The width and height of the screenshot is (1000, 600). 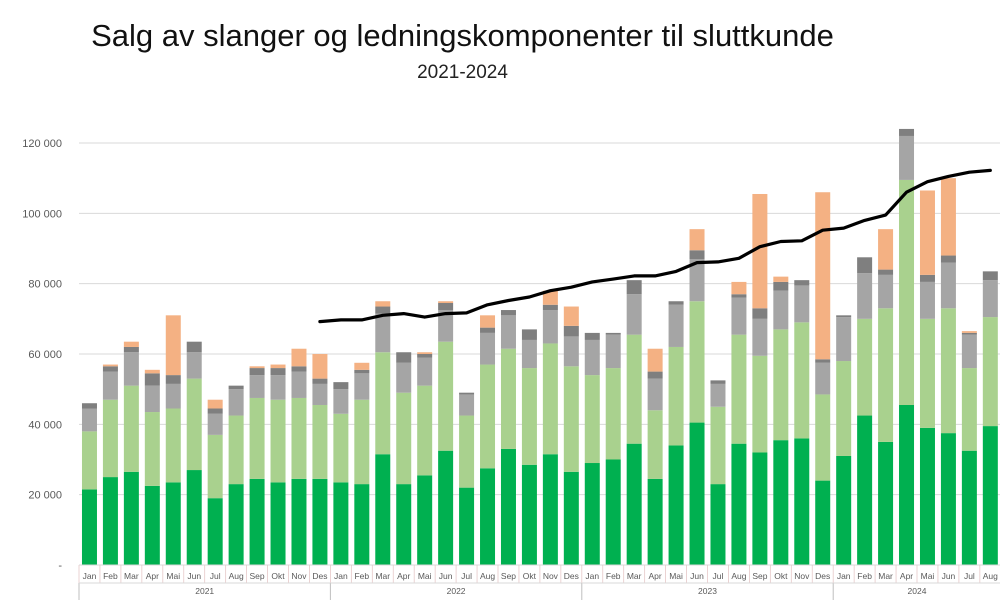 I want to click on x-tick-label: Aug, so click(x=990, y=576).